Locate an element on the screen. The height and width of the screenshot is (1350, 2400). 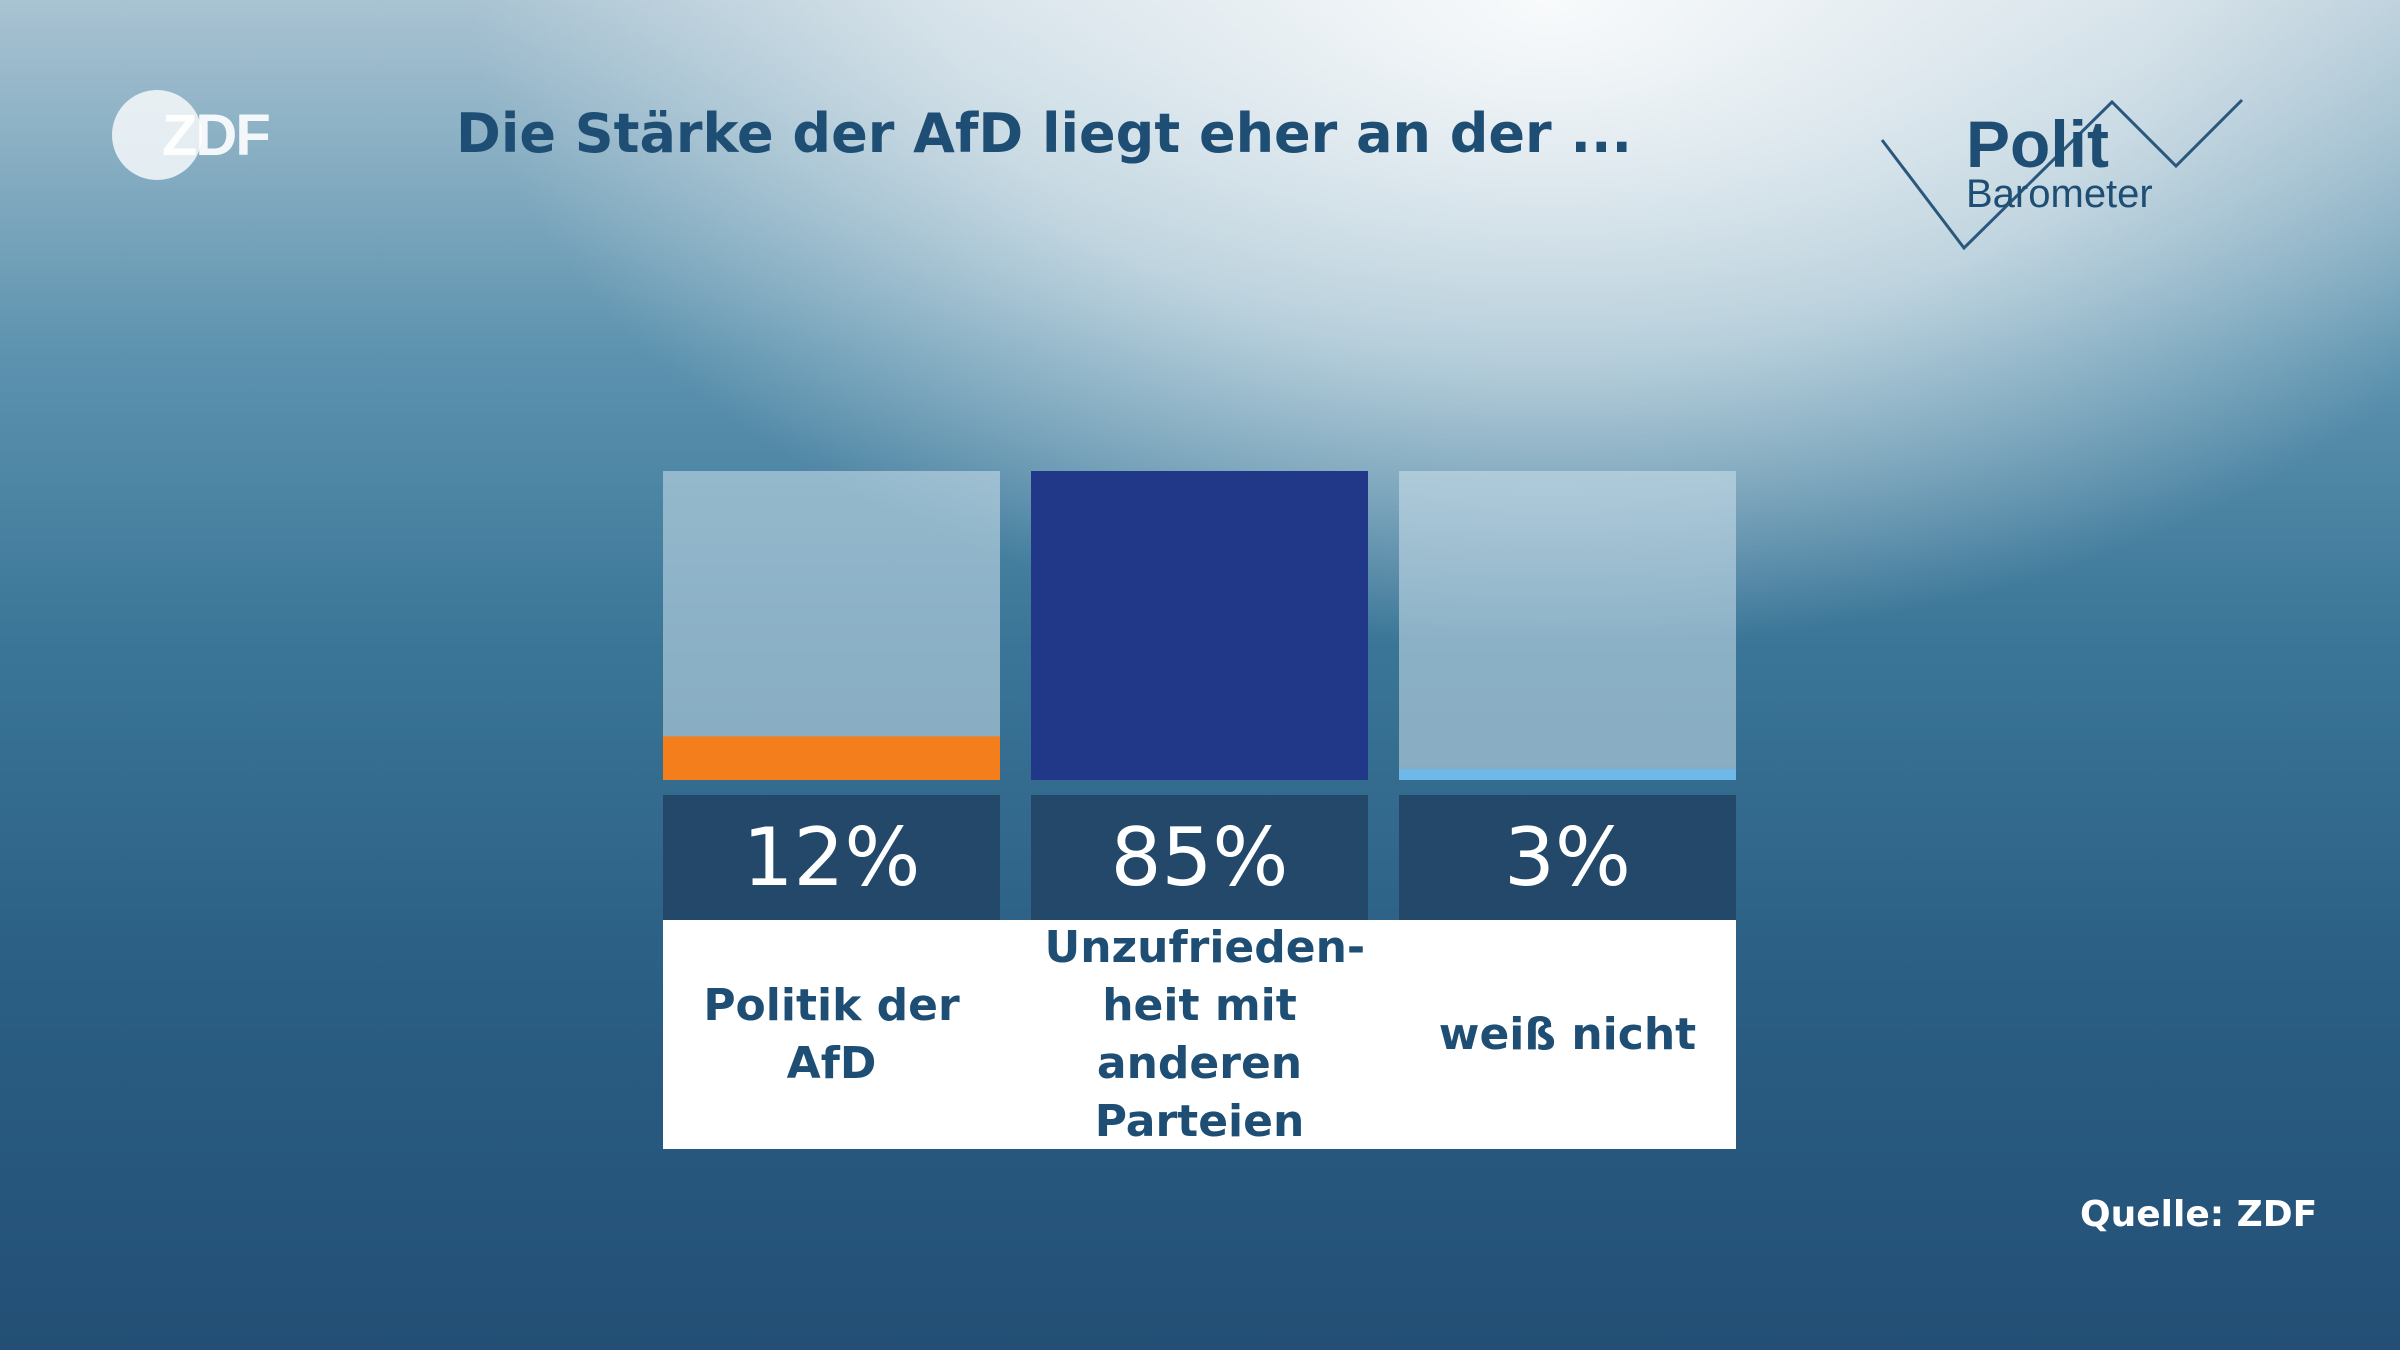
category-label-politik-text: Politik der AfD is located at coordinates (831, 1034).